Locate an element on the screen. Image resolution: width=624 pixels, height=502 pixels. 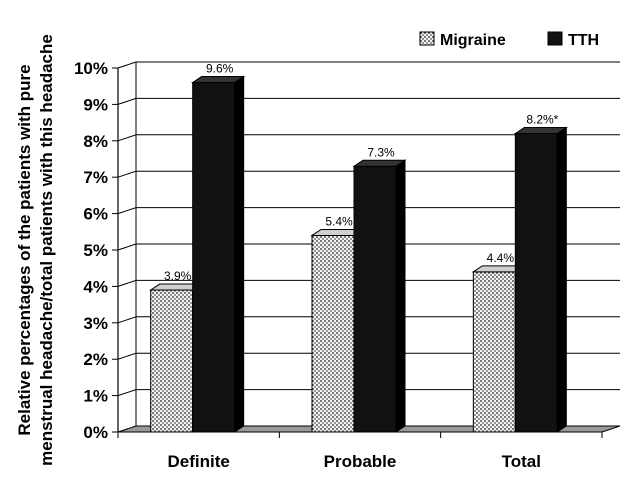
data-label: 4.4% is located at coordinates (501, 258).